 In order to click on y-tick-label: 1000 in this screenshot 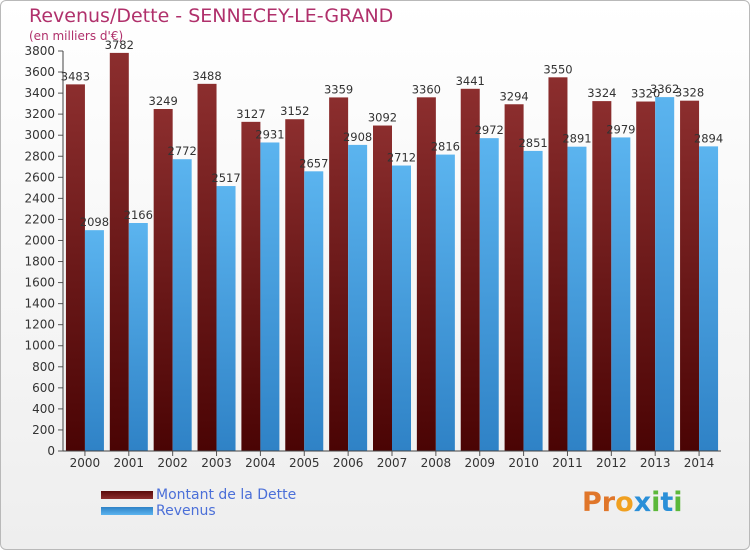, I will do `click(39, 346)`.